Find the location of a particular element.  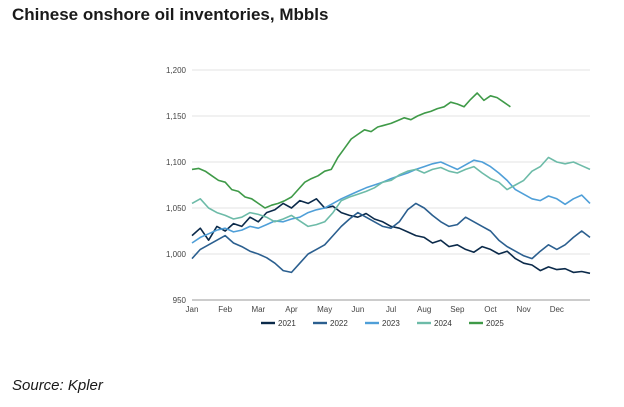

x-tick-label: Oct is located at coordinates (490, 309).